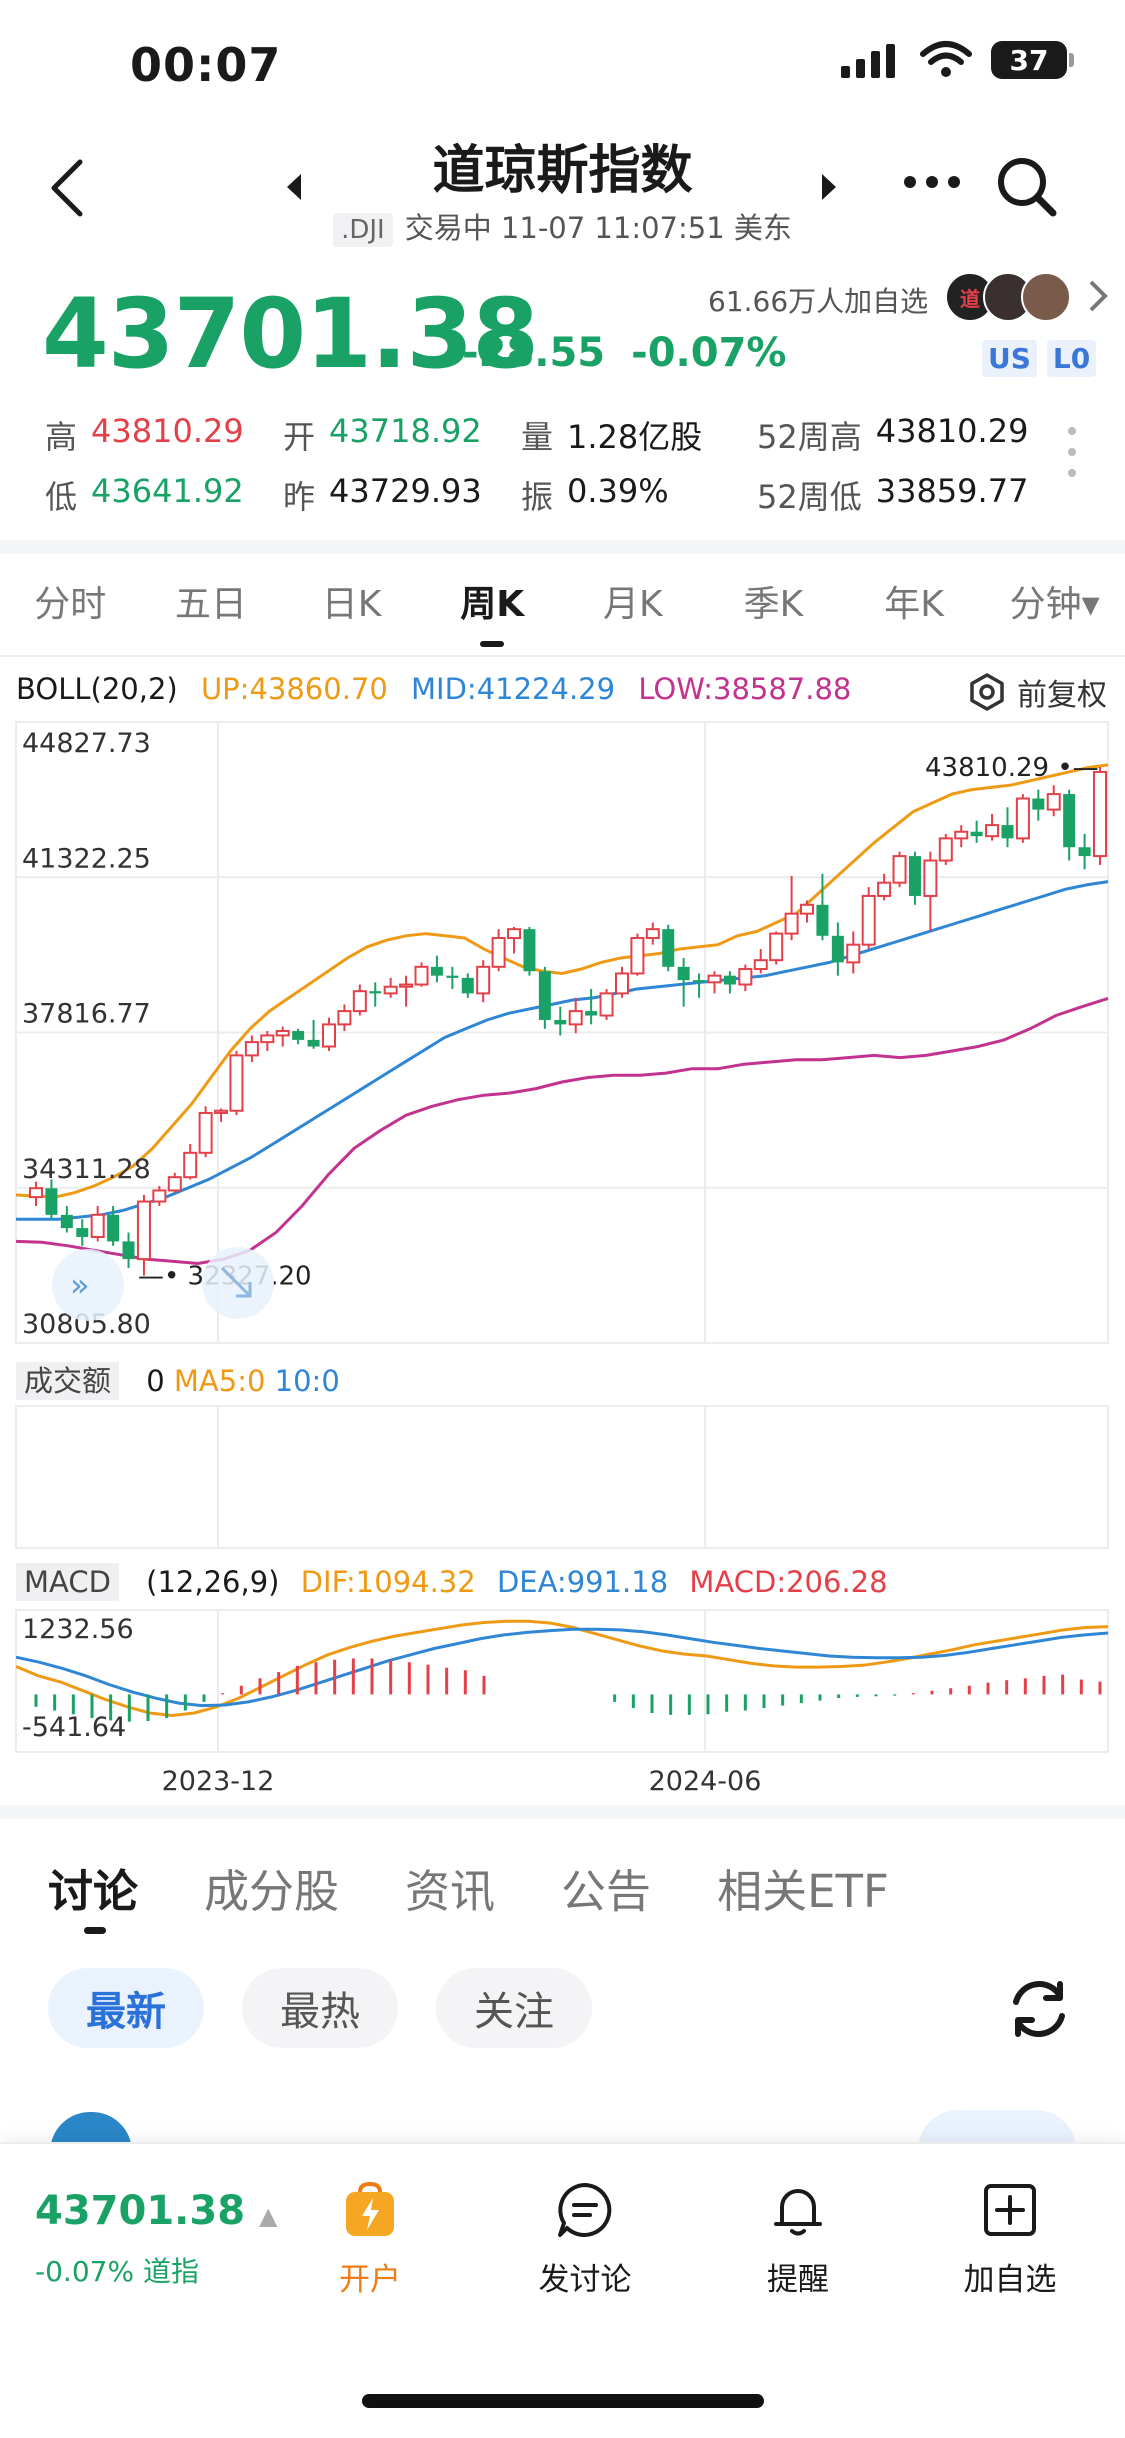 The image size is (1125, 2438). What do you see at coordinates (295, 187) in the screenshot?
I see `prev-index-icon` at bounding box center [295, 187].